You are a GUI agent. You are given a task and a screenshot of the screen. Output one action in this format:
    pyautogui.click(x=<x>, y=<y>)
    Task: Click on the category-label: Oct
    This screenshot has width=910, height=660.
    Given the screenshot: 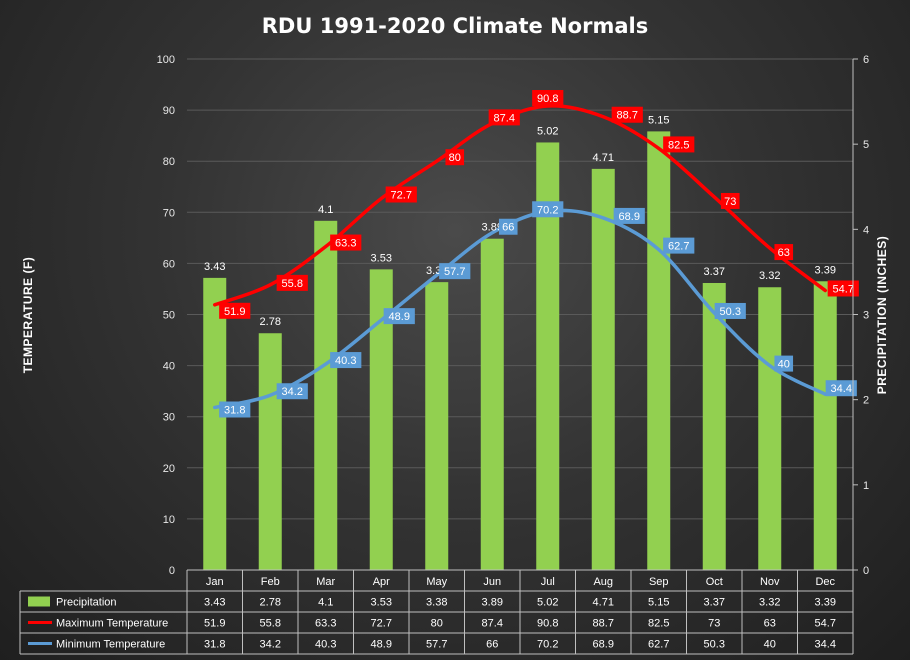 What is the action you would take?
    pyautogui.click(x=714, y=582)
    